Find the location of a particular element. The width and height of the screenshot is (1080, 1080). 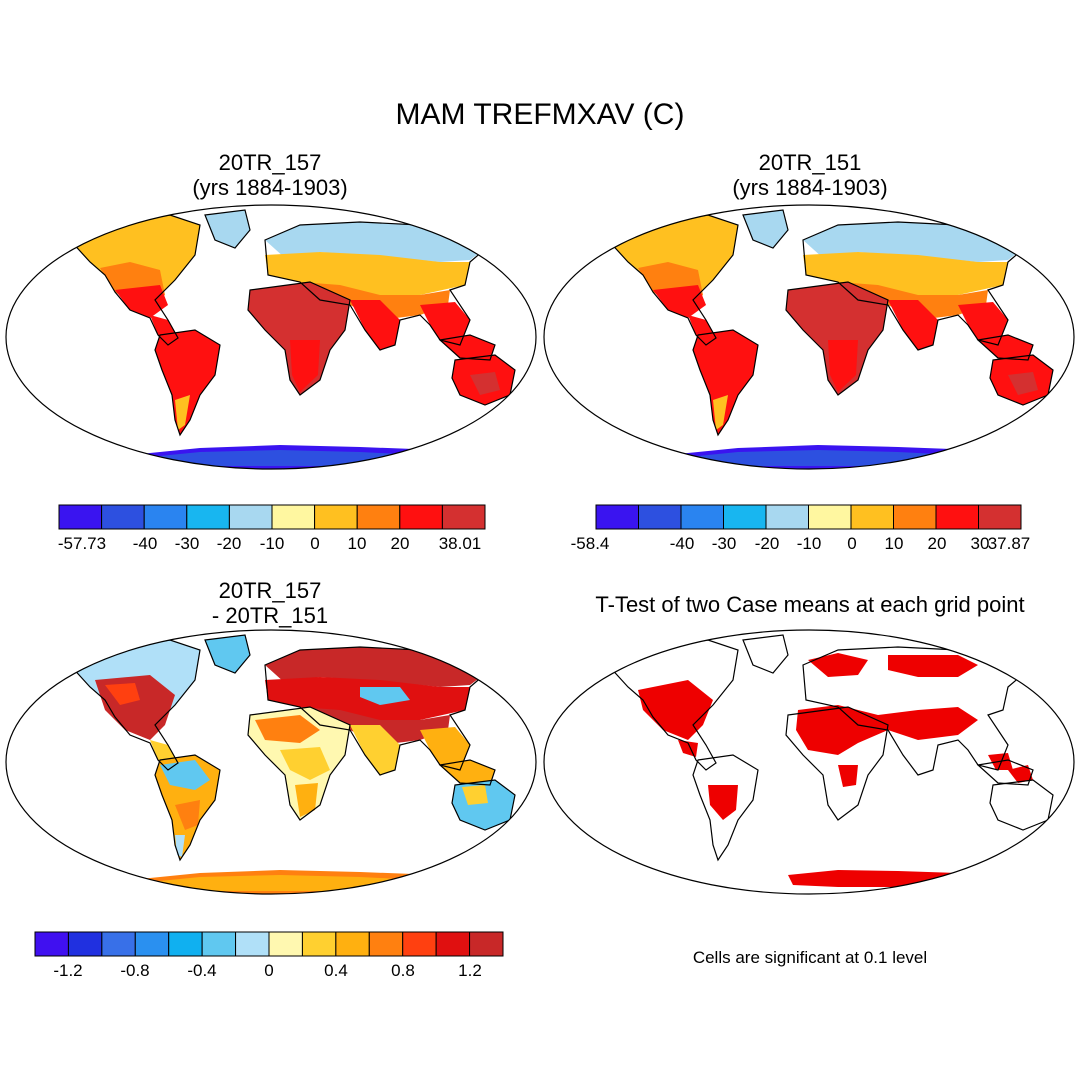

colorbar-panel1: -57.73 -40 -30 -20 -10 0 10 20 38.01 is located at coordinates (272, 528).